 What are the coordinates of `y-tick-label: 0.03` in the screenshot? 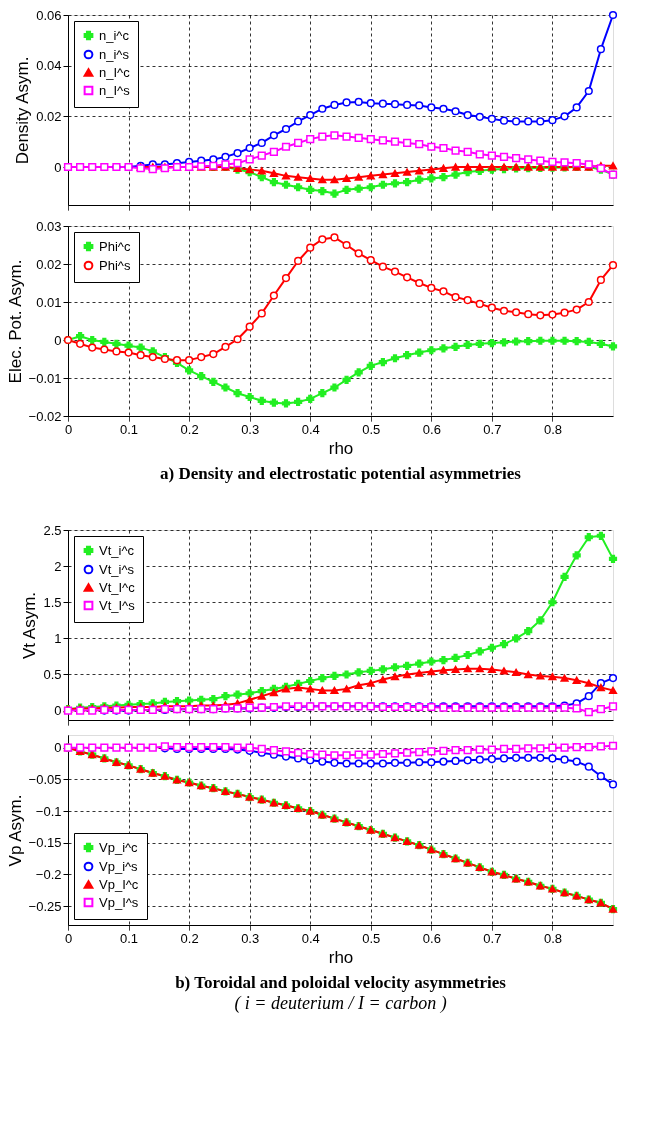 It's located at (49, 226).